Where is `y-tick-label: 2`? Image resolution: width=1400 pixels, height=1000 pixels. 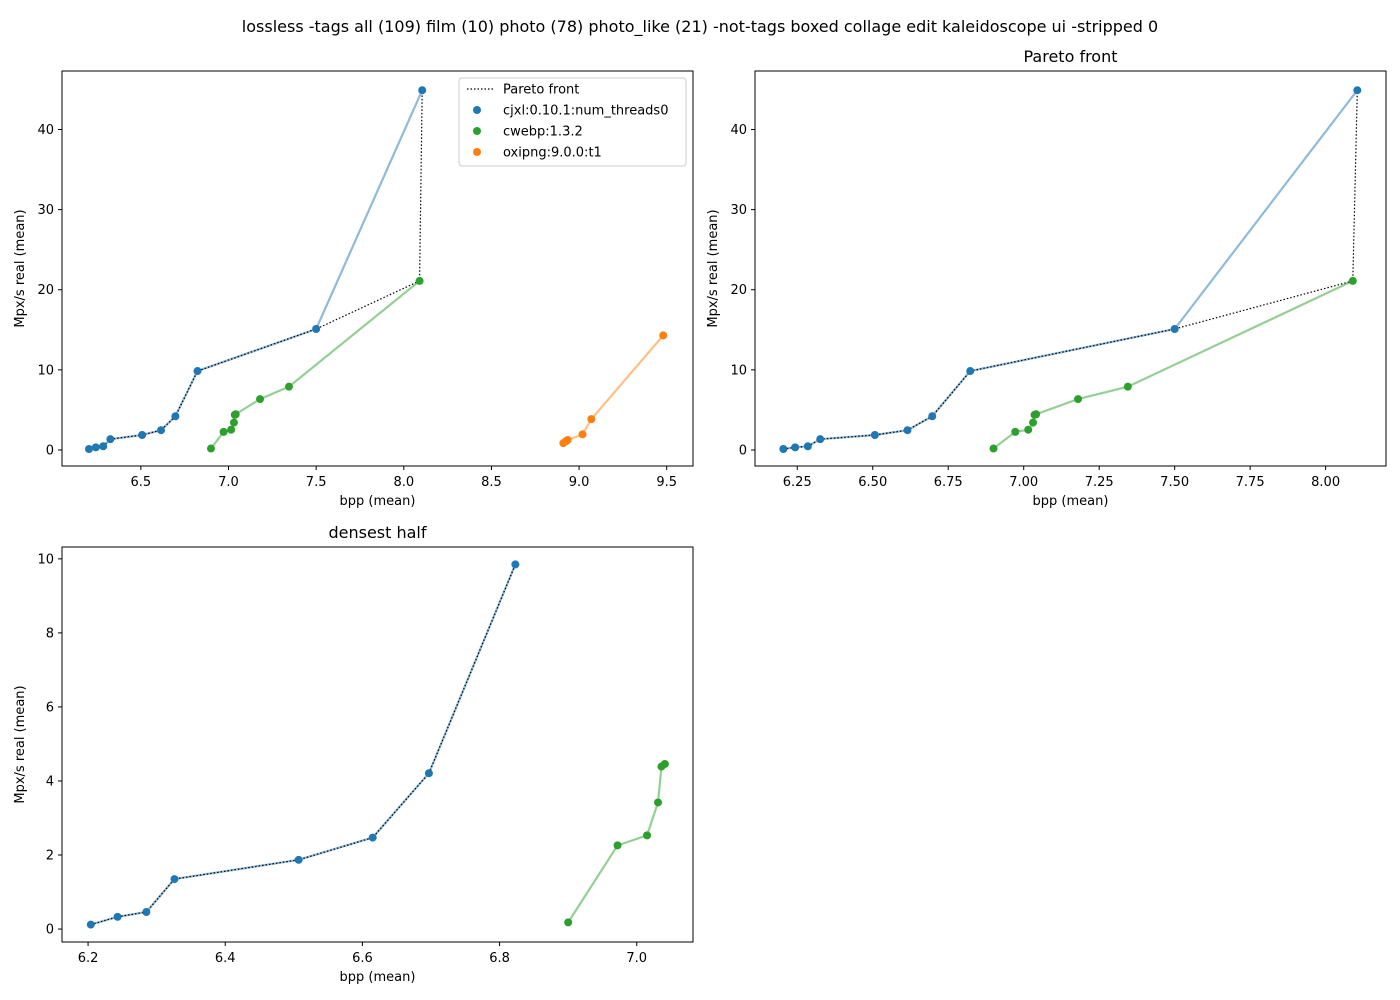
y-tick-label: 2 is located at coordinates (50, 856).